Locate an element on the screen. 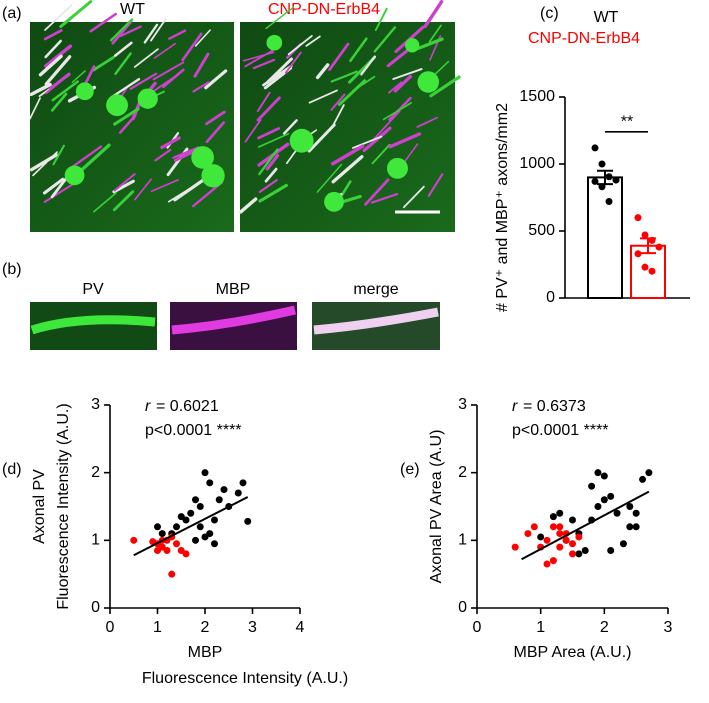  fit-line is located at coordinates (191, 526).